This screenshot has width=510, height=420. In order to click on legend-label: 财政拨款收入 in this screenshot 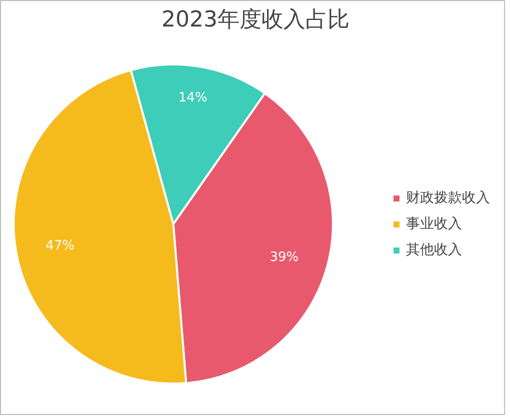, I will do `click(448, 197)`.